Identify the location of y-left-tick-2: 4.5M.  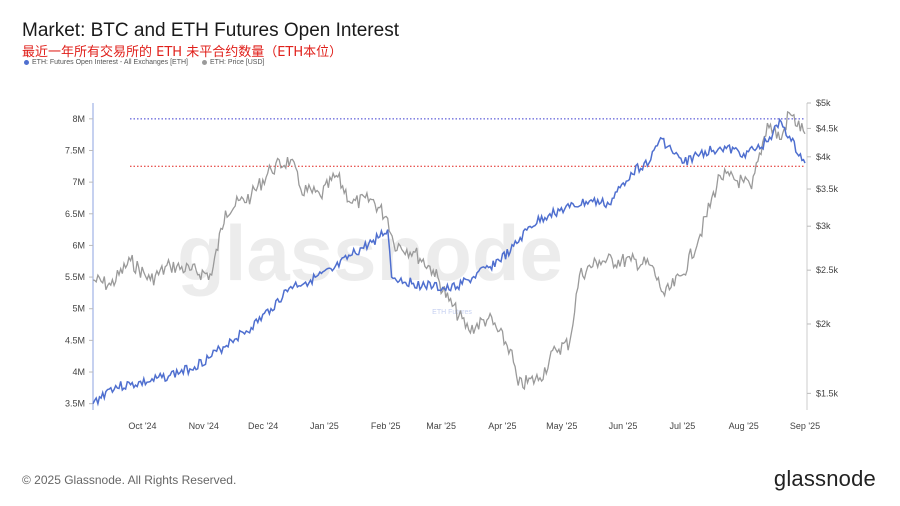
(75, 340).